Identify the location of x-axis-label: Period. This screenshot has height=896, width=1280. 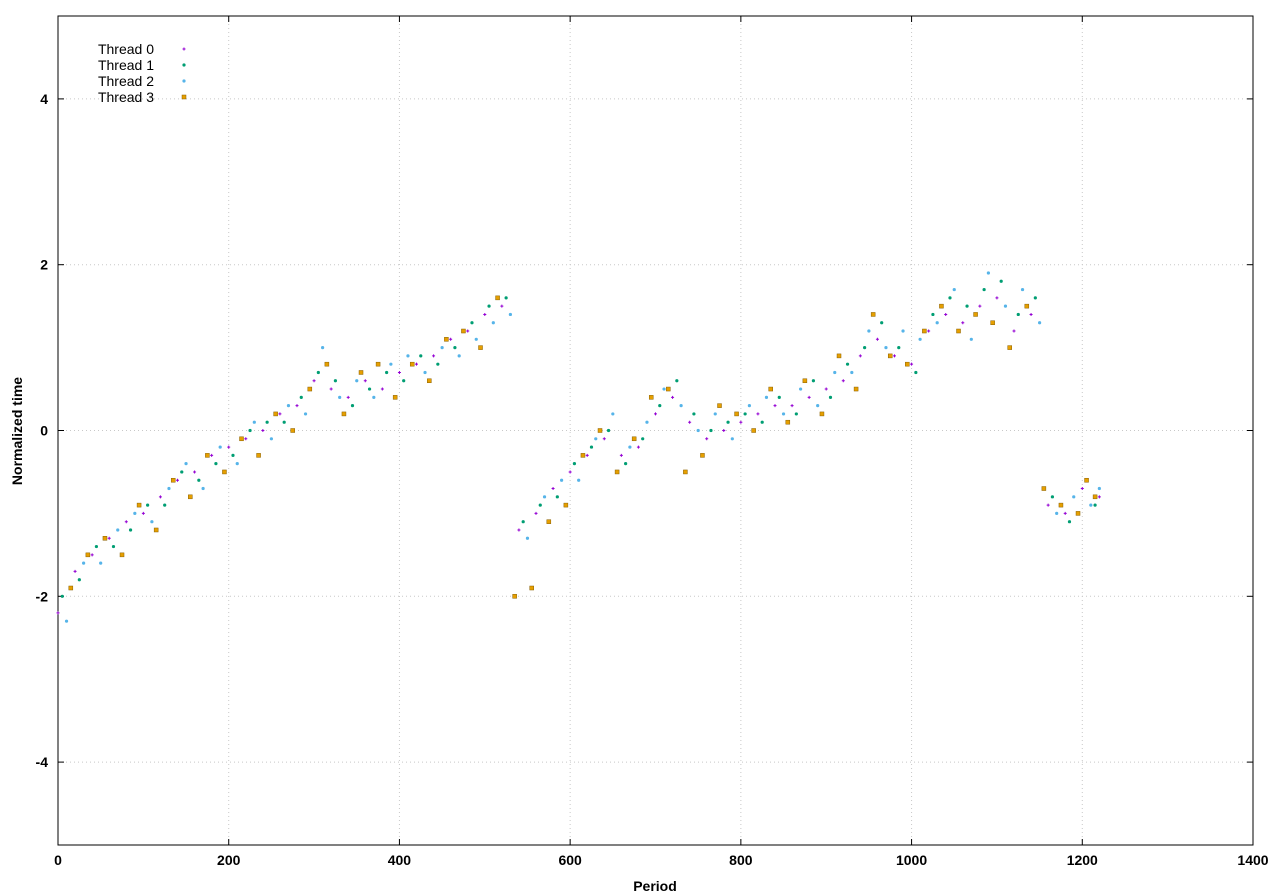
(655, 886).